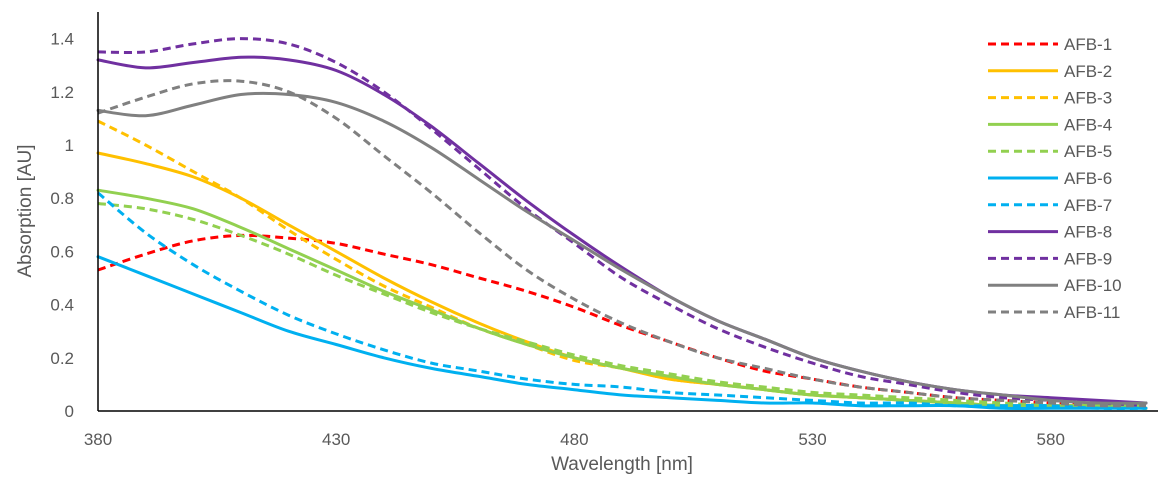  Describe the element at coordinates (1050, 44) in the screenshot. I see `legend-entry: AFB-1` at that location.